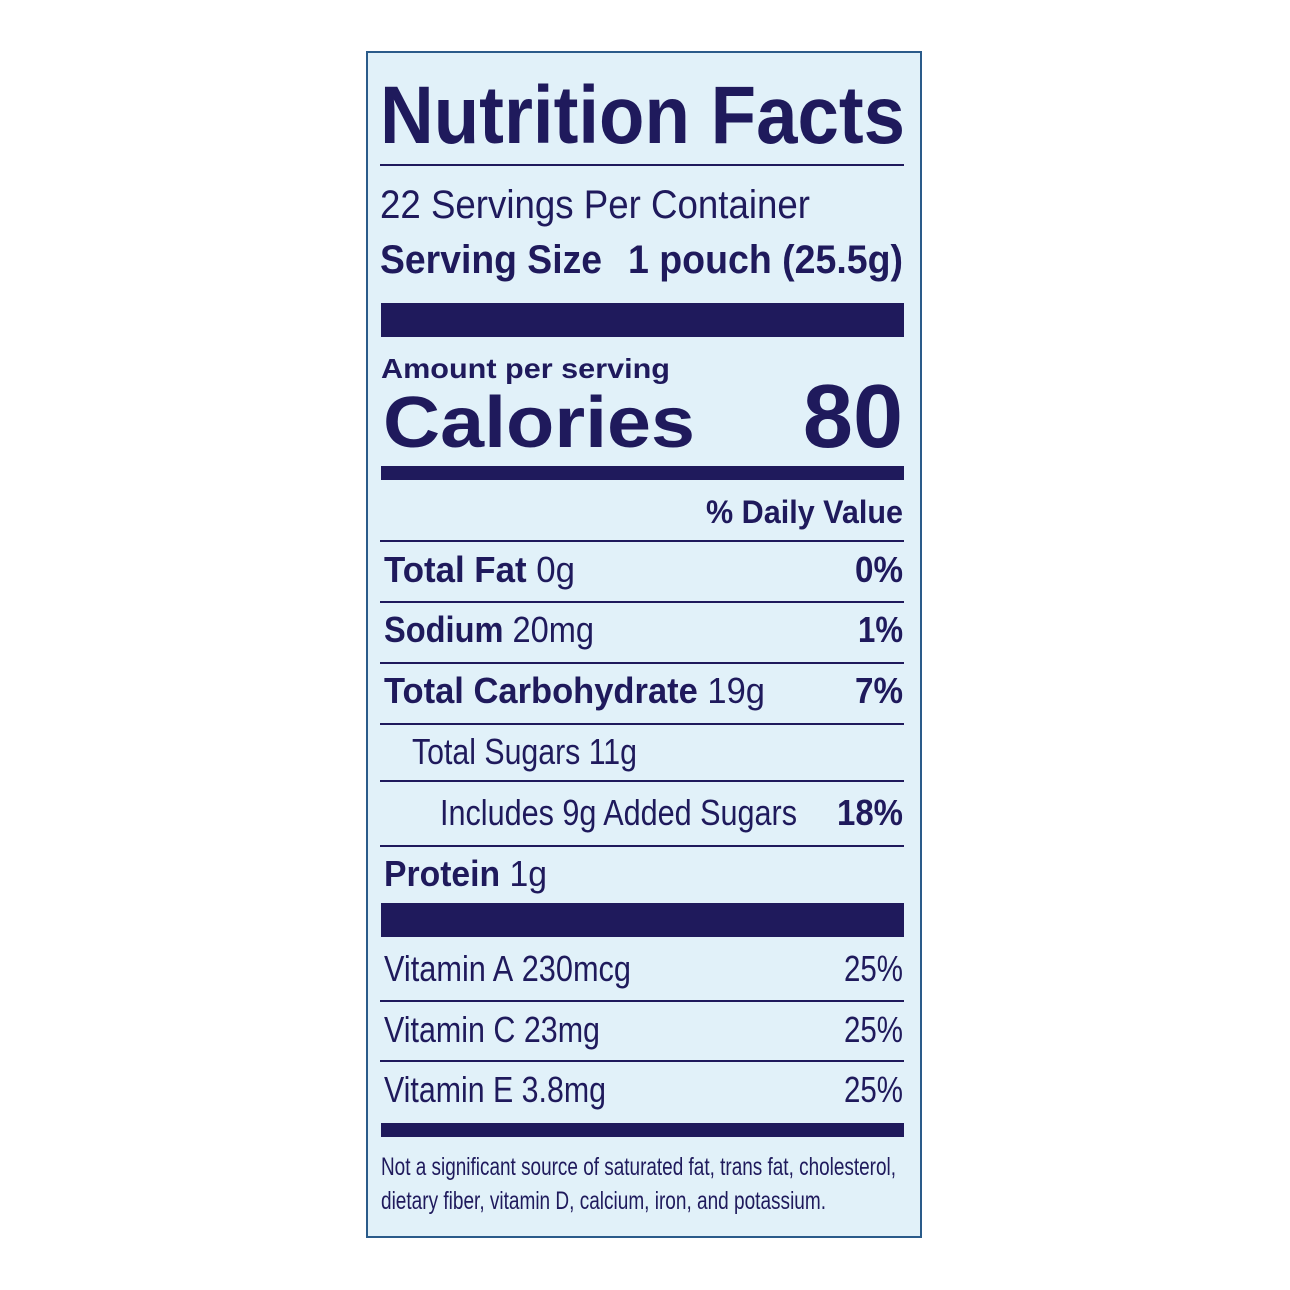 This screenshot has width=1290, height=1290. I want to click on calories-label: Calories, so click(539, 423).